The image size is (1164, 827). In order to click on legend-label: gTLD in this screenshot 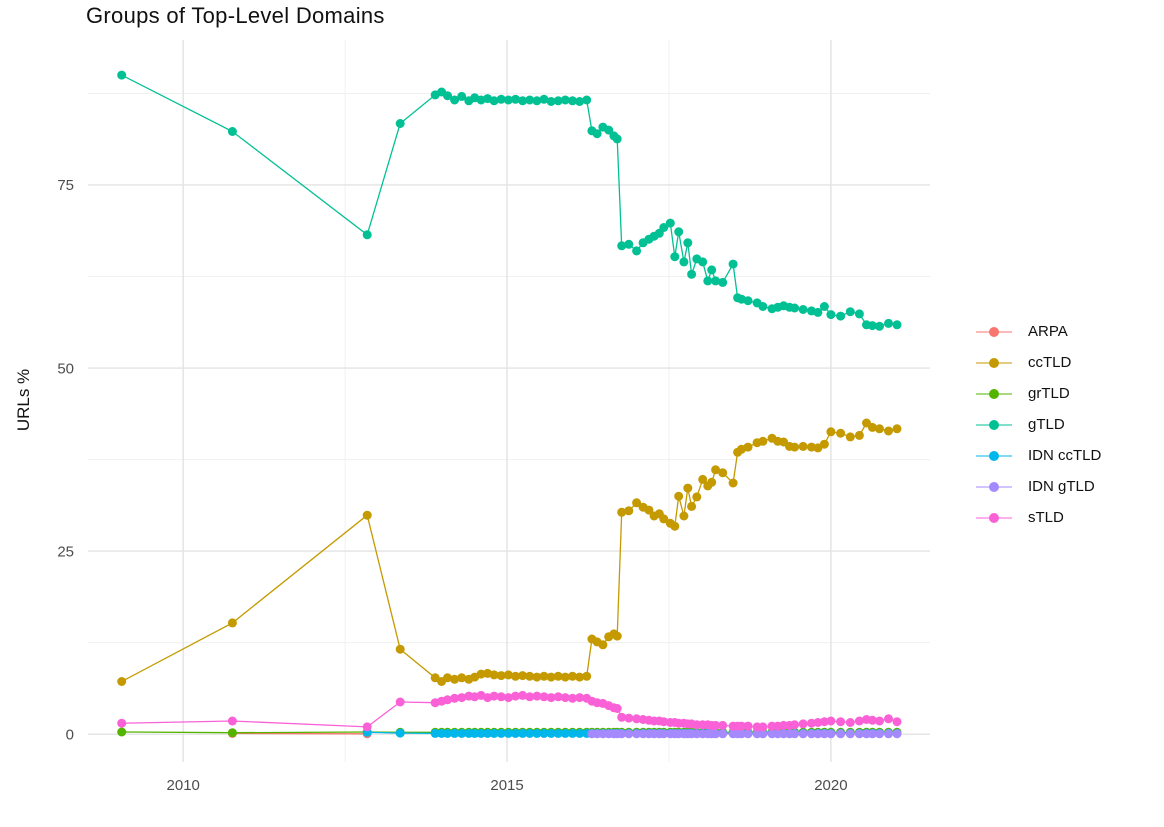, I will do `click(1046, 424)`.